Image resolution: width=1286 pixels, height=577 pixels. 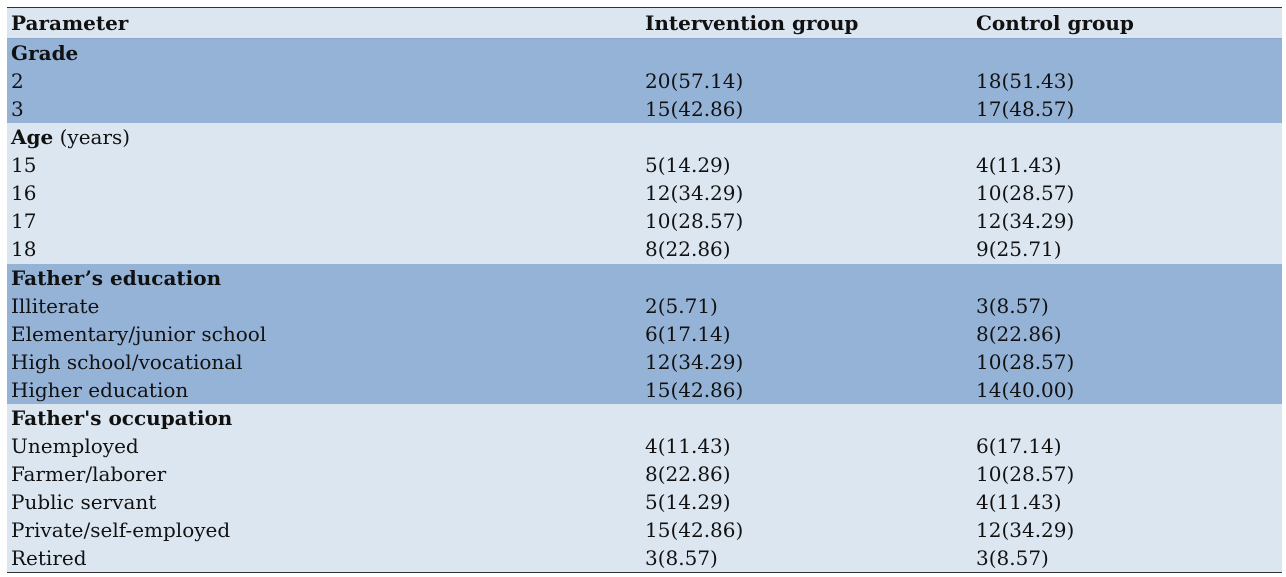 What do you see at coordinates (752, 23) in the screenshot?
I see `column-header-intervention: Intervention group` at bounding box center [752, 23].